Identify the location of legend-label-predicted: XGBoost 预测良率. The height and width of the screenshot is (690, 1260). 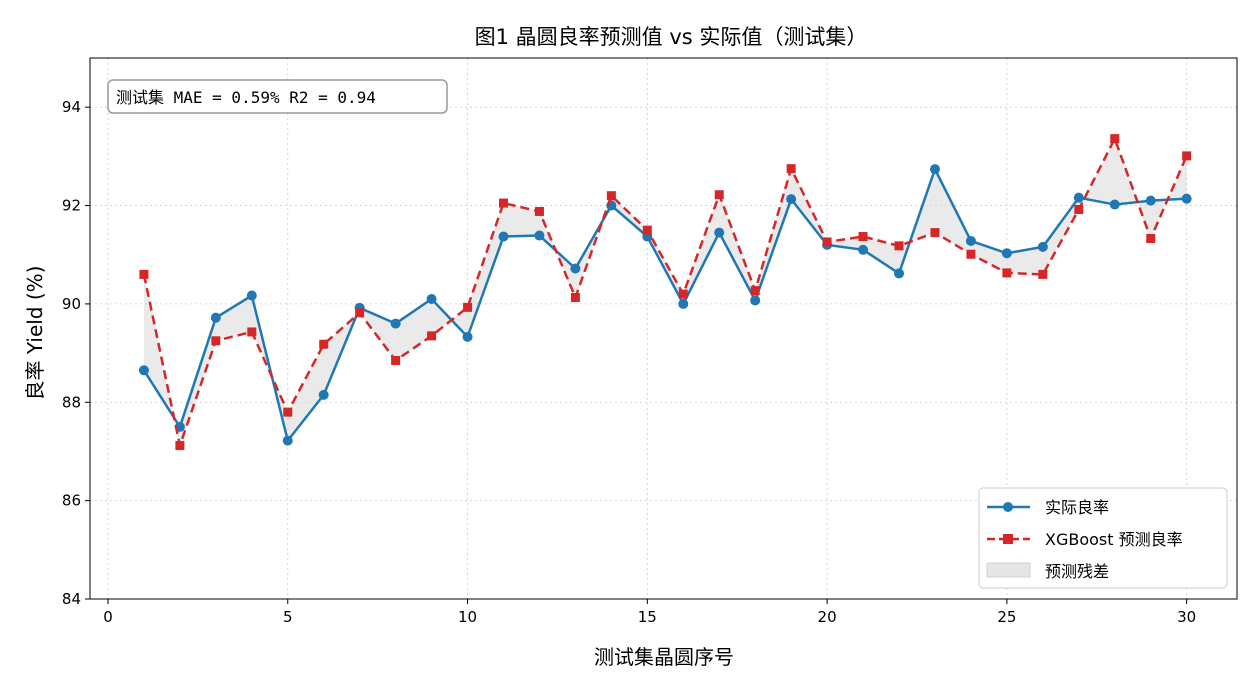
(1114, 539).